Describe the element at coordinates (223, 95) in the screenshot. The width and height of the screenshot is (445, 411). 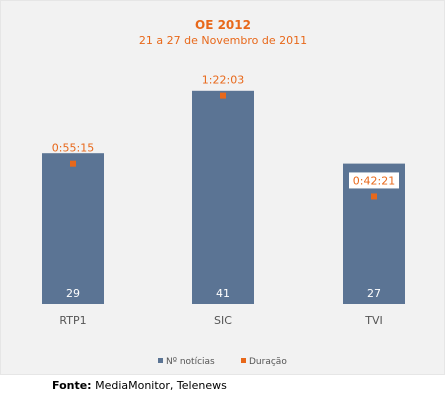
I see `duration-marker-sic` at that location.